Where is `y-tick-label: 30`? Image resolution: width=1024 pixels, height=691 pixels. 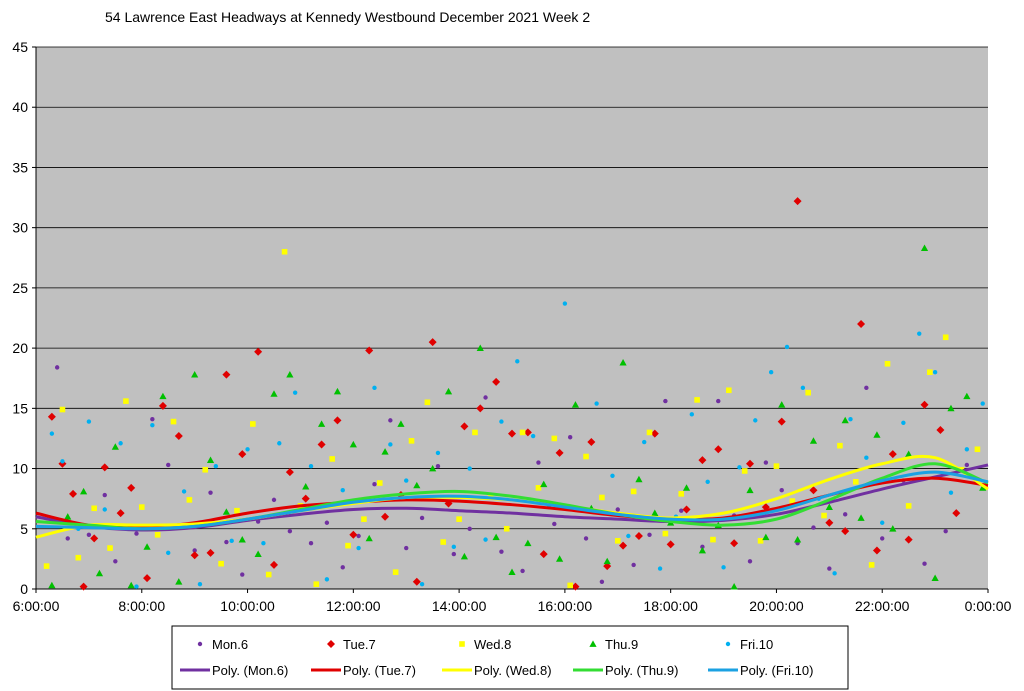
y-tick-label: 30 is located at coordinates (20, 228).